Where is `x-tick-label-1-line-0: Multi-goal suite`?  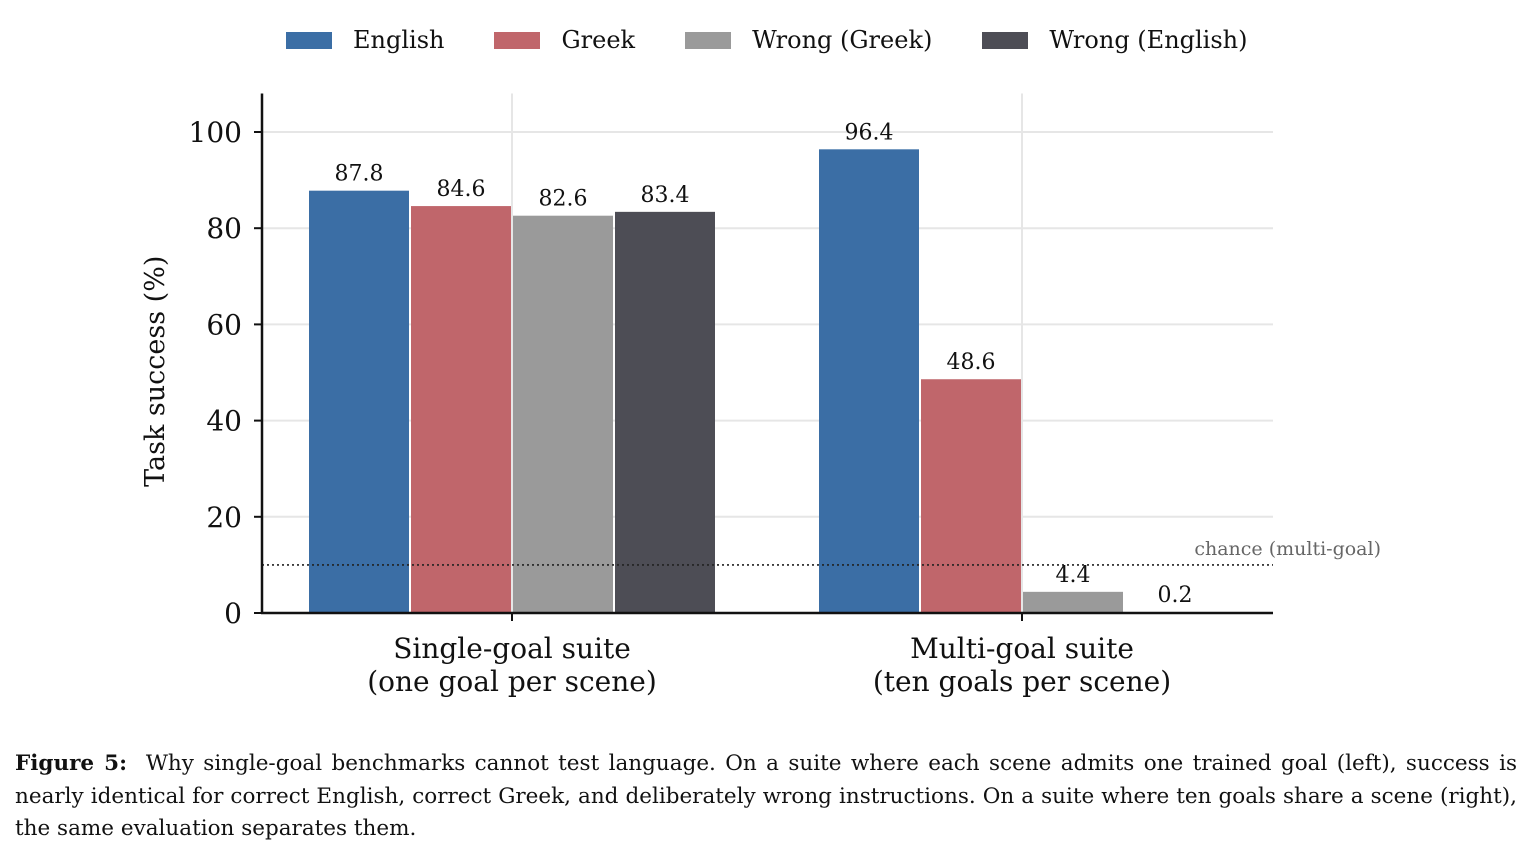
x-tick-label-1-line-0: Multi-goal suite is located at coordinates (1022, 648).